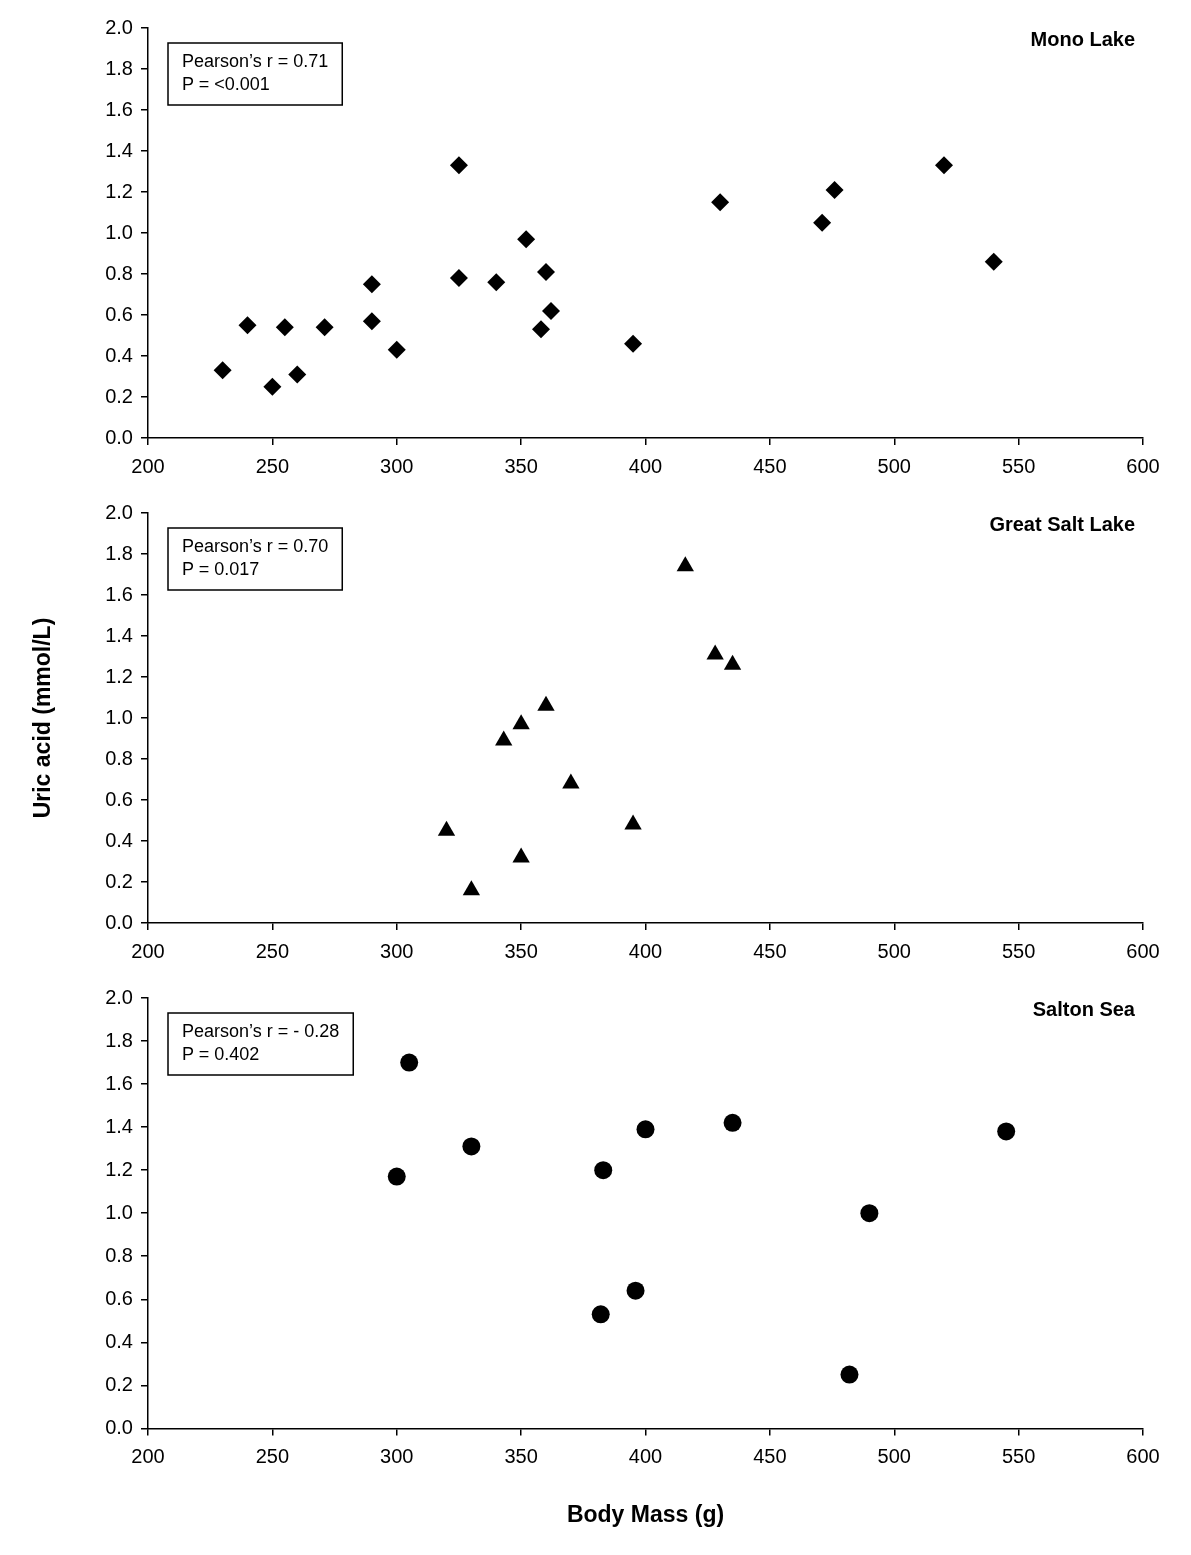  What do you see at coordinates (42, 718) in the screenshot?
I see `y-axis-title: Uric acid (mmol/L)` at bounding box center [42, 718].